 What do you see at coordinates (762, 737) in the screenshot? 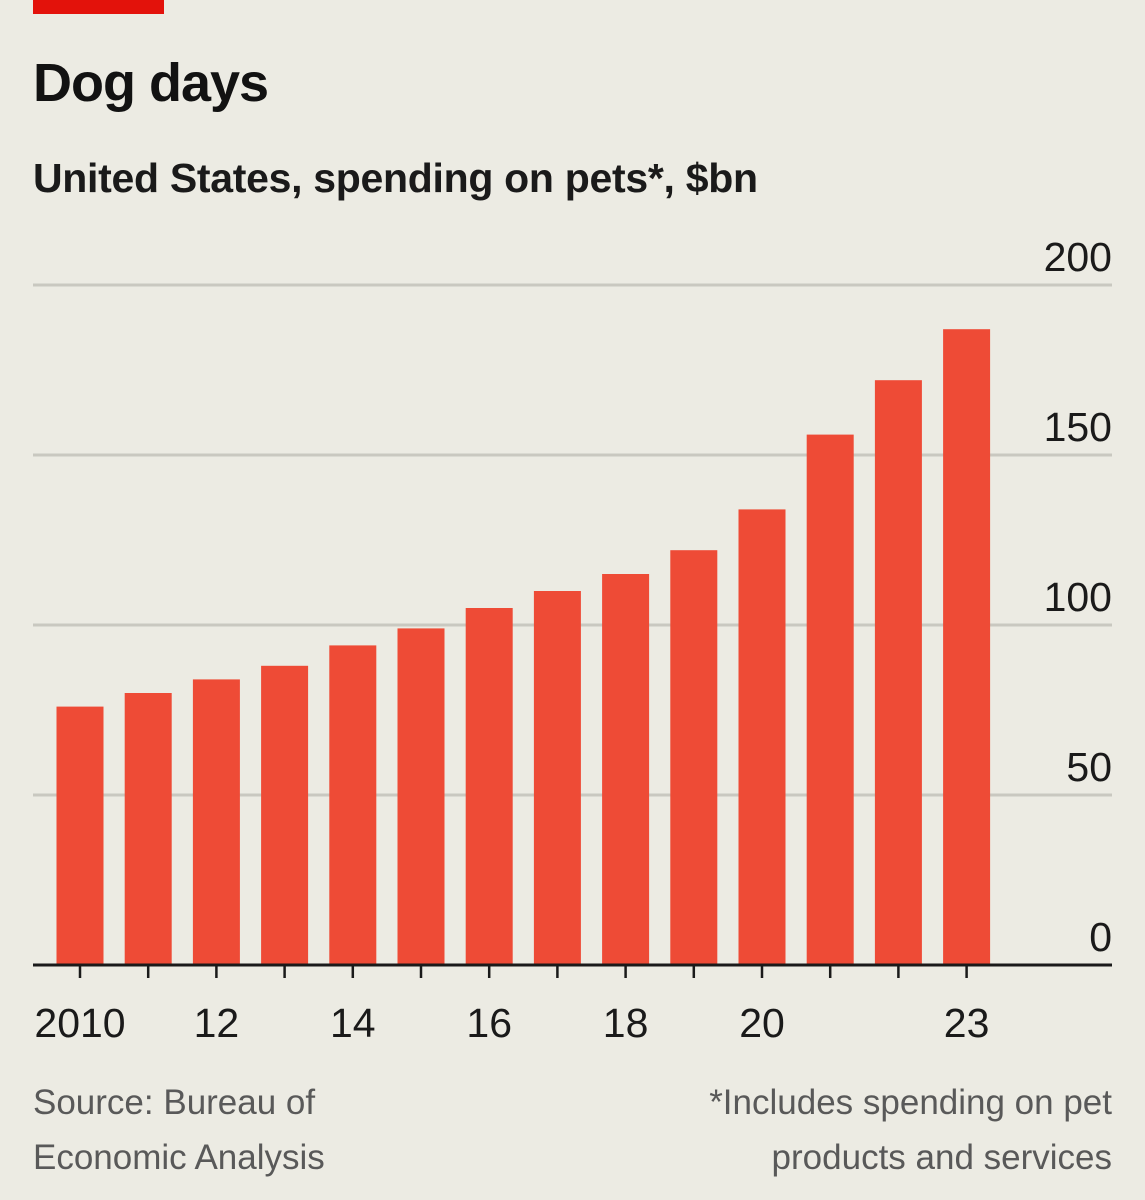
I see `bar-2020` at bounding box center [762, 737].